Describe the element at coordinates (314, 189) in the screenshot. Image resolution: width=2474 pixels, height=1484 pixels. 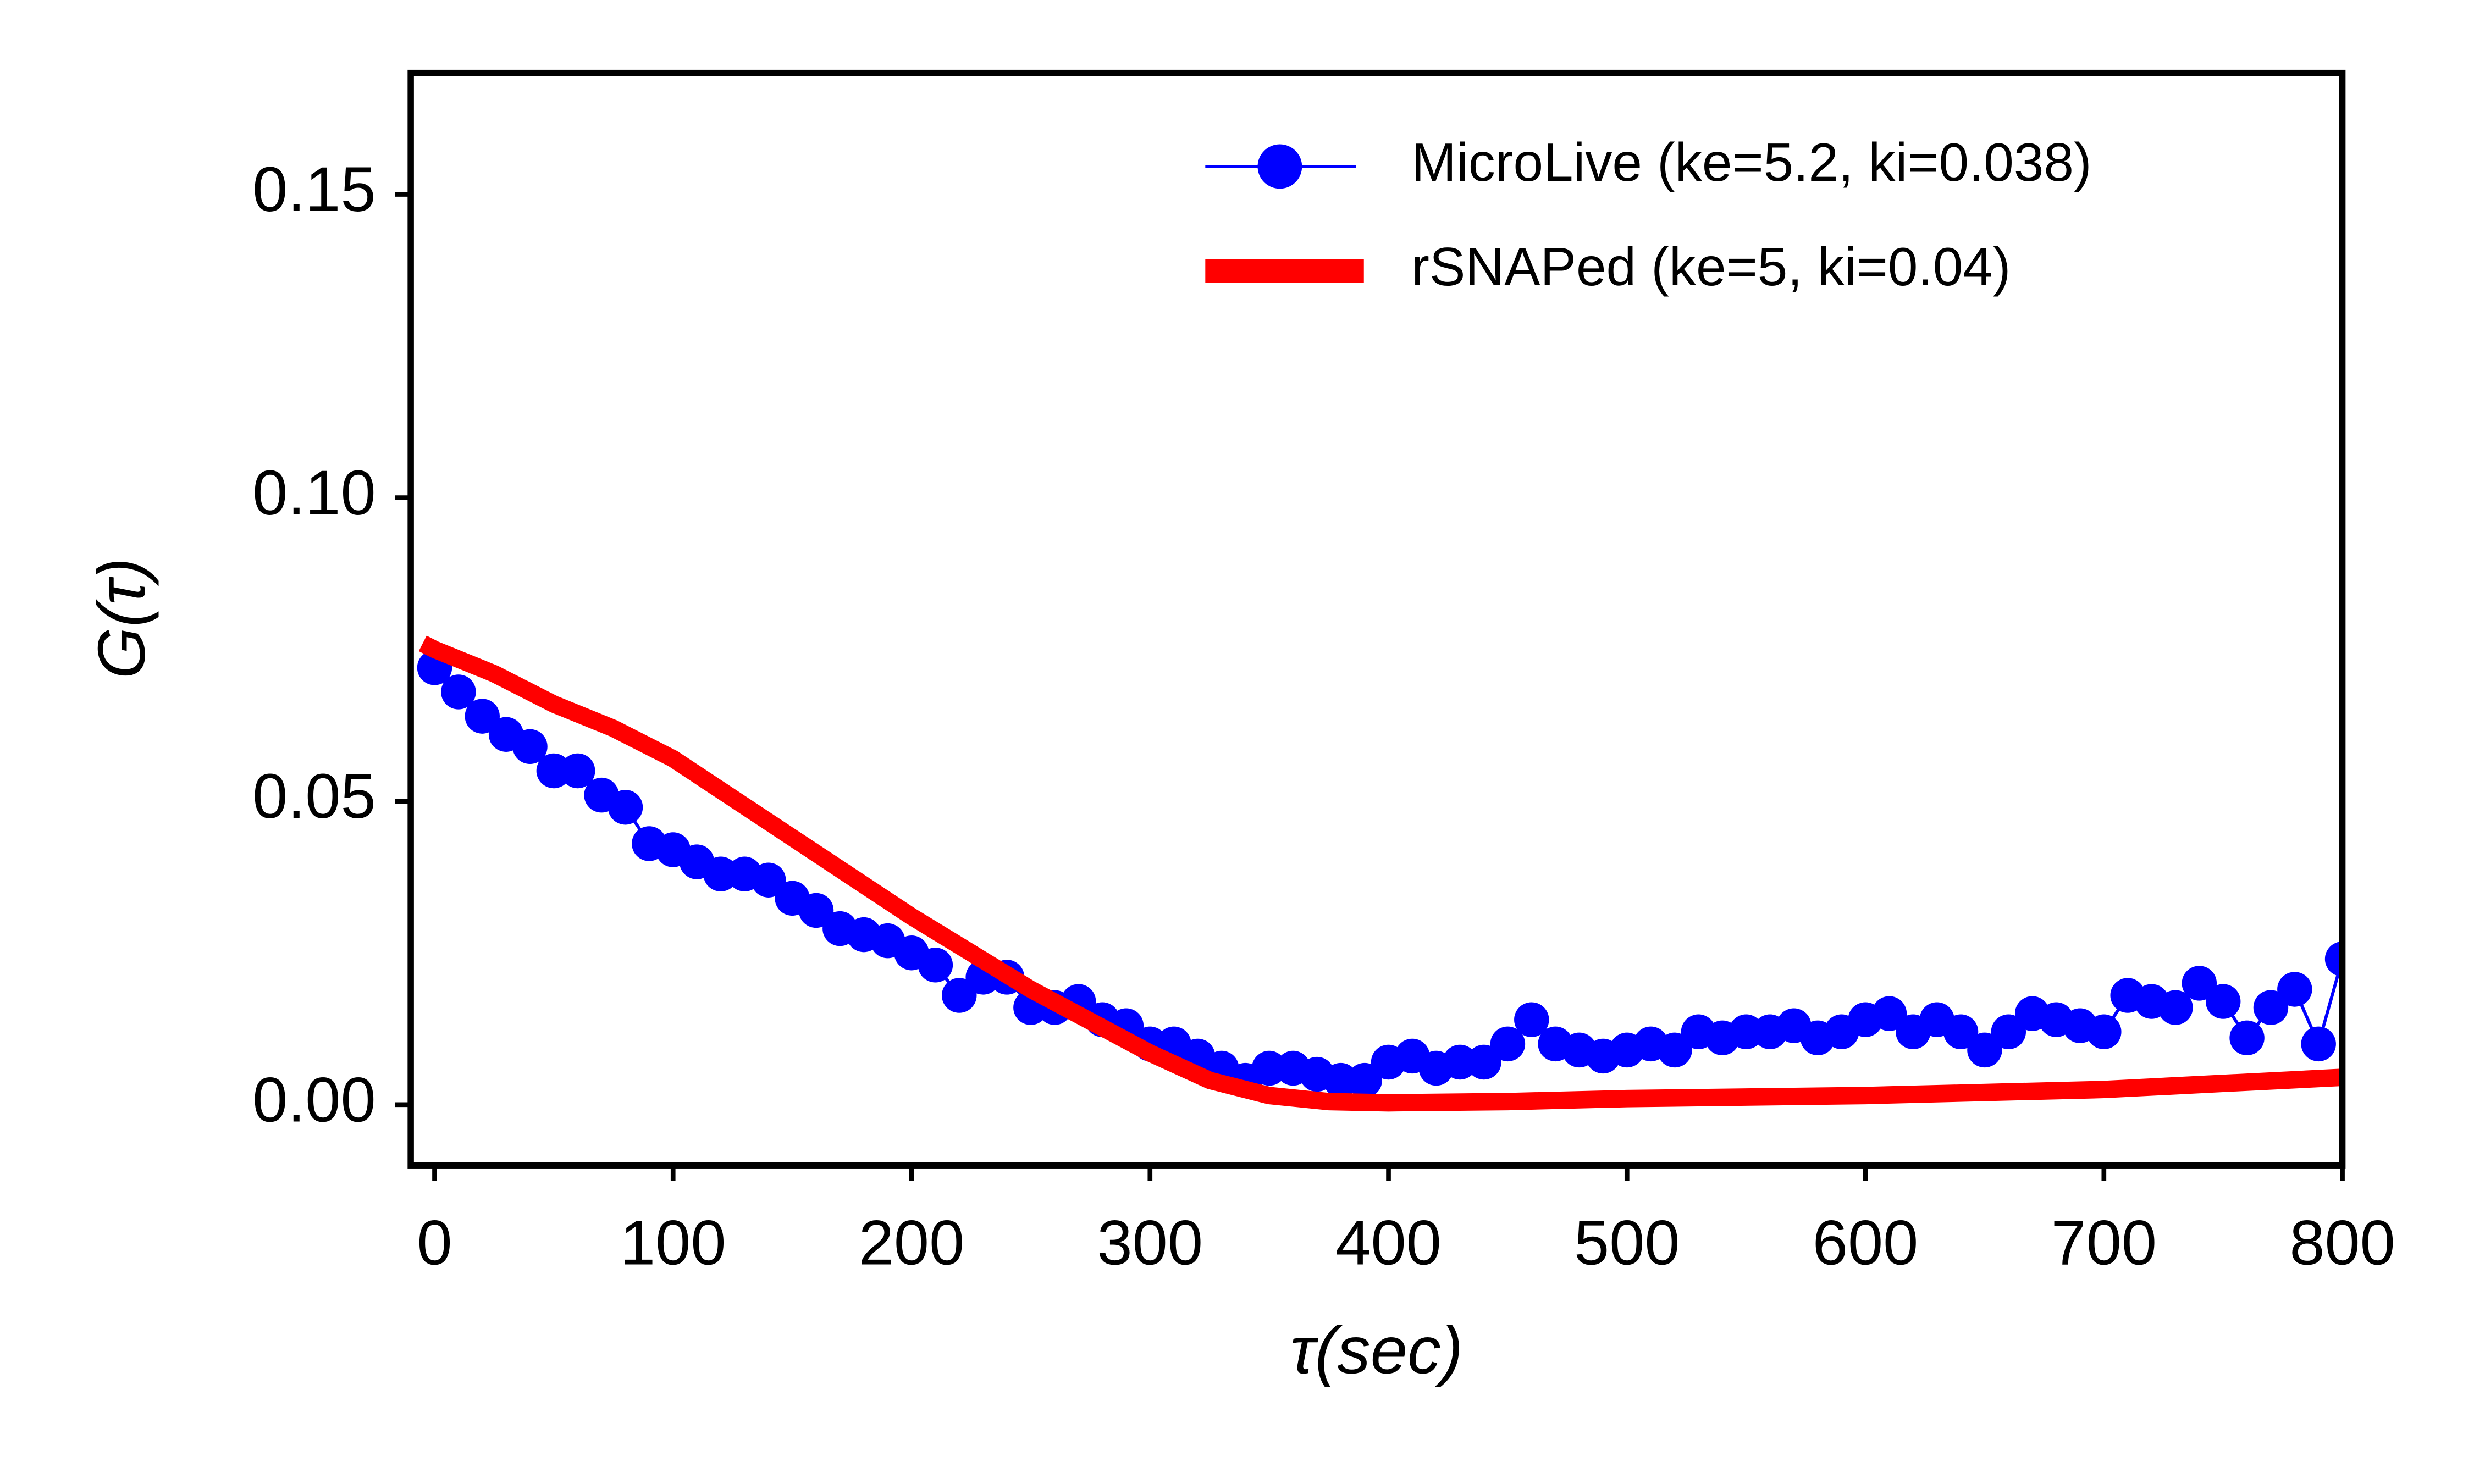
I see `y-tick-label: 0.15` at that location.